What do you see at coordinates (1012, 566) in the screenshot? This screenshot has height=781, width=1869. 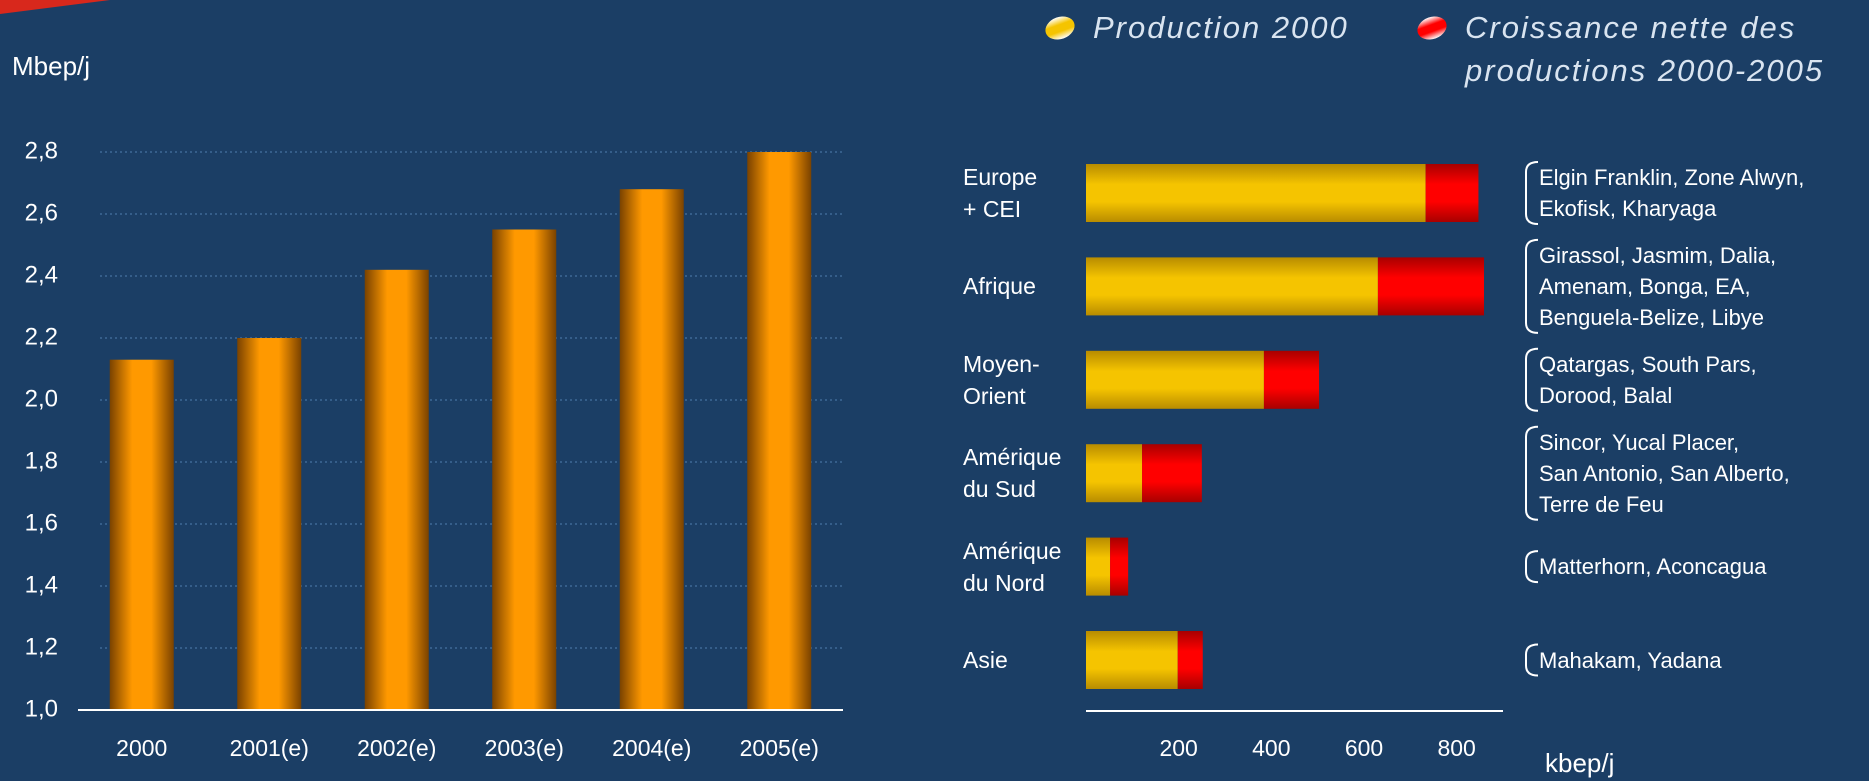 I see `category-label: Amérique du Nord` at bounding box center [1012, 566].